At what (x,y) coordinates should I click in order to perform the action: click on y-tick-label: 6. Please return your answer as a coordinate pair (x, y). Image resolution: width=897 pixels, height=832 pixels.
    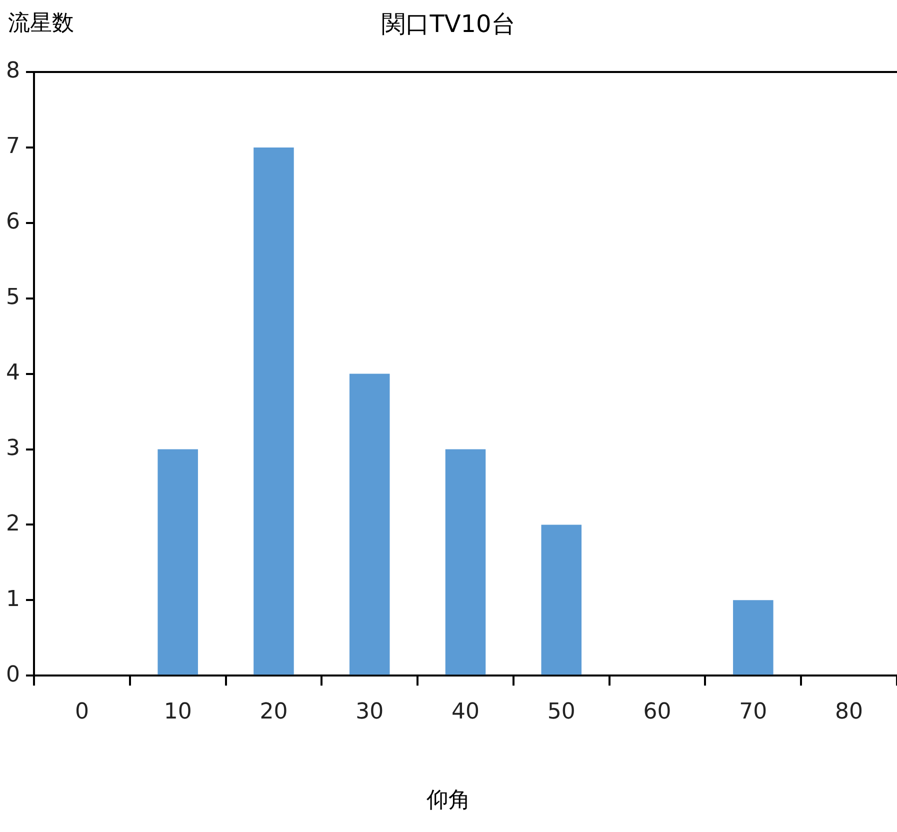
    Looking at the image, I should click on (13, 222).